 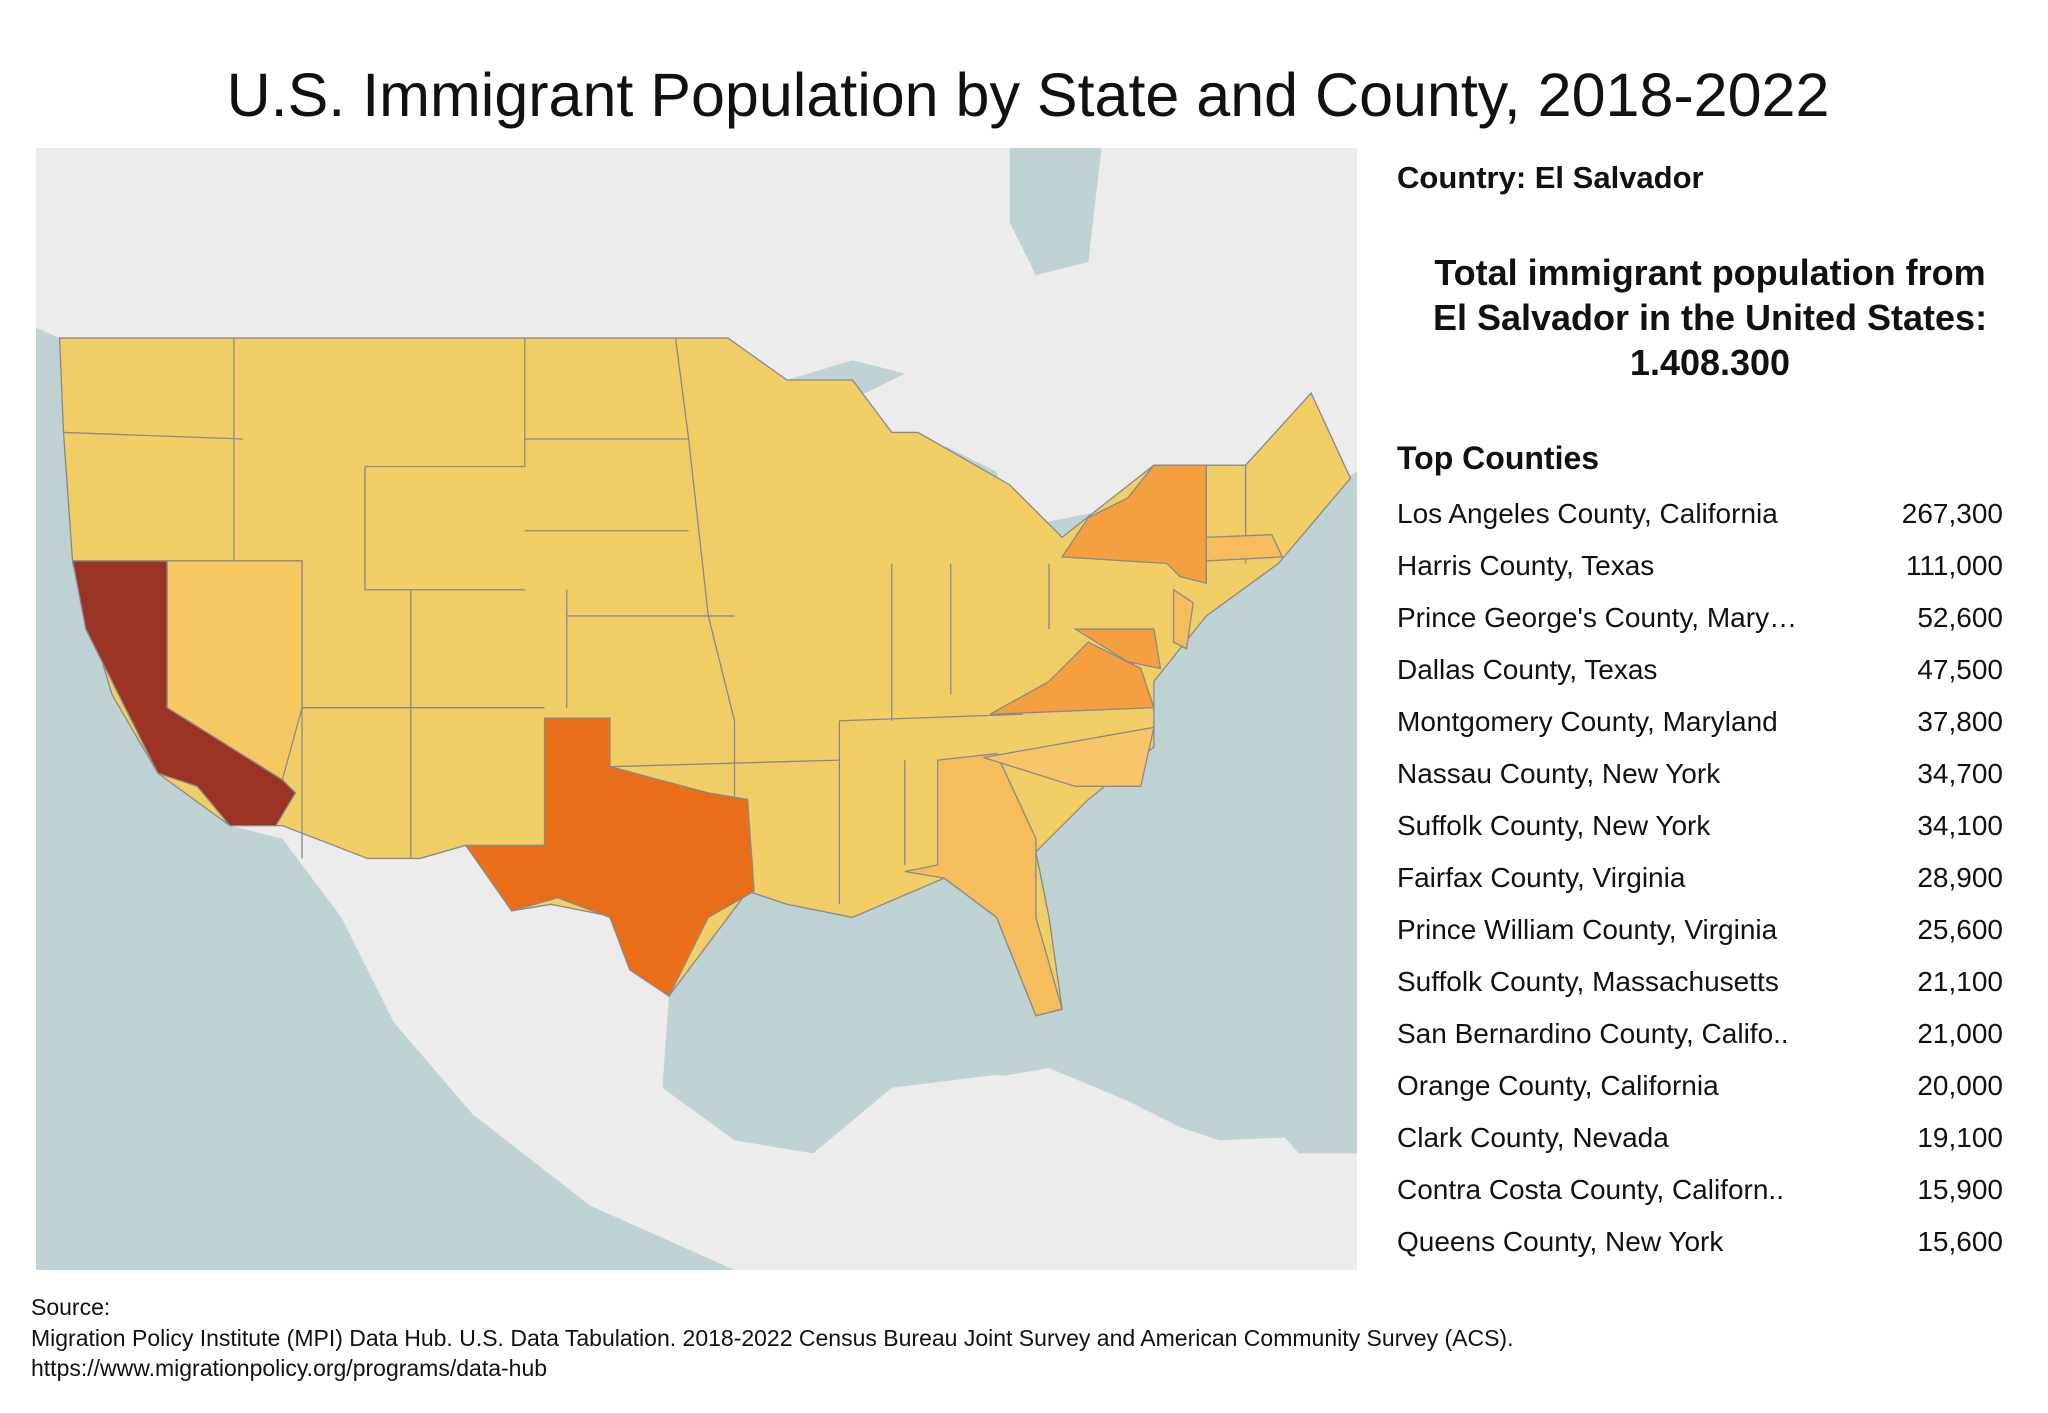 What do you see at coordinates (1960, 981) in the screenshot?
I see `county-value: 21,100` at bounding box center [1960, 981].